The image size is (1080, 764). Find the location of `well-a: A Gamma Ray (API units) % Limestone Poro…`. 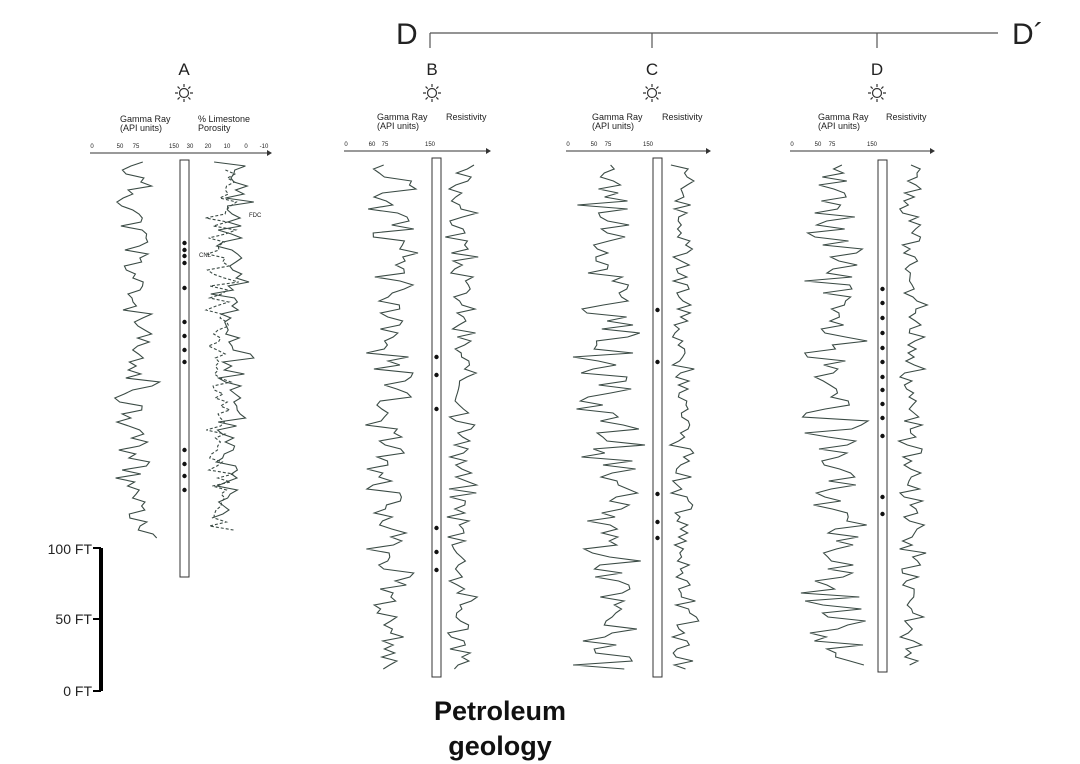

well-a: A Gamma Ray (API units) % Limestone Poro… is located at coordinates (181, 319).